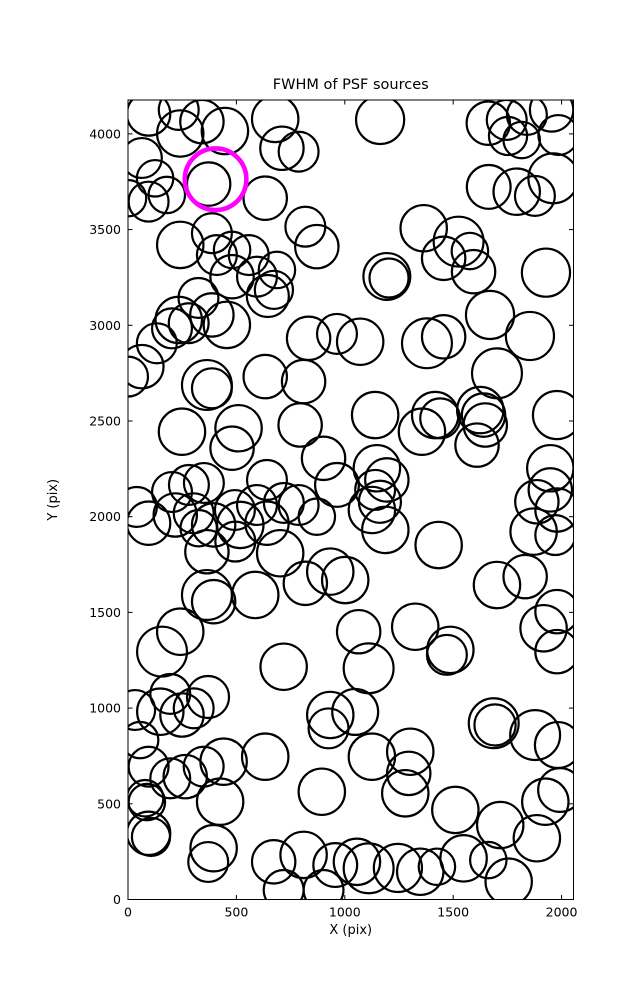  What do you see at coordinates (105, 133) in the screenshot?
I see `y-tick-label: 4000` at bounding box center [105, 133].